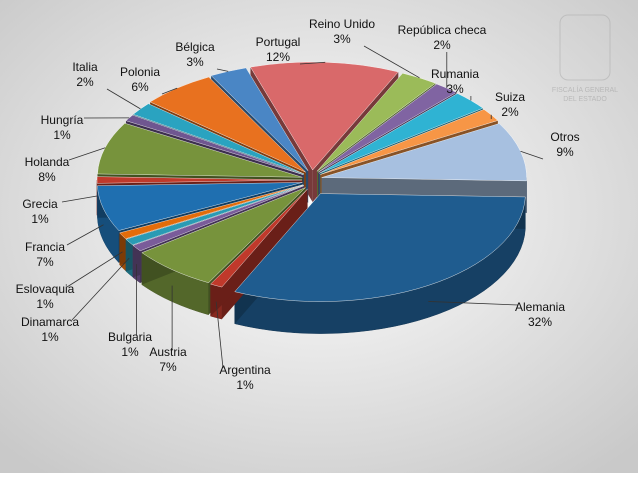 The image size is (638, 478). I want to click on category-label: Bulgaria, so click(130, 337).